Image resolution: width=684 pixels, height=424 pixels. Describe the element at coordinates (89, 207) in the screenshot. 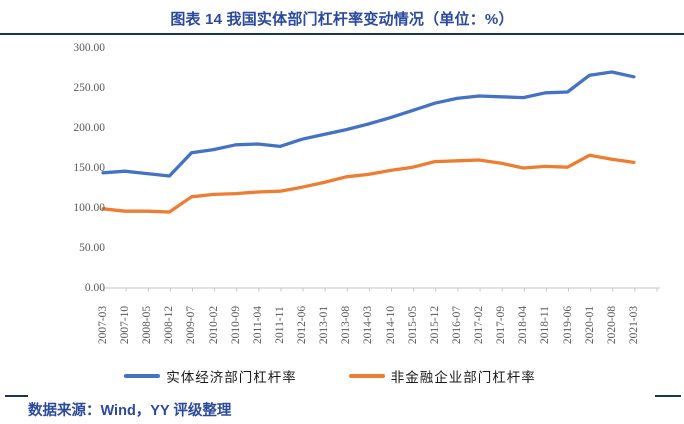

I see `y-axis-tick-label: 100.00` at that location.